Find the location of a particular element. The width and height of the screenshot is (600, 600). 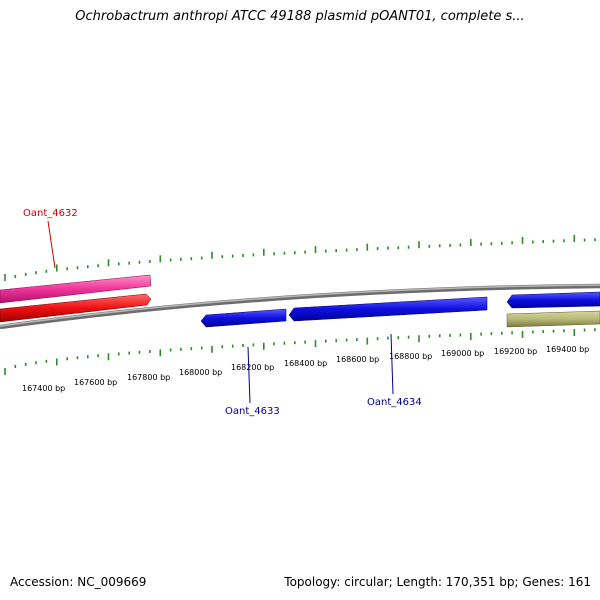

outer-scale-ticks is located at coordinates (300, 258).